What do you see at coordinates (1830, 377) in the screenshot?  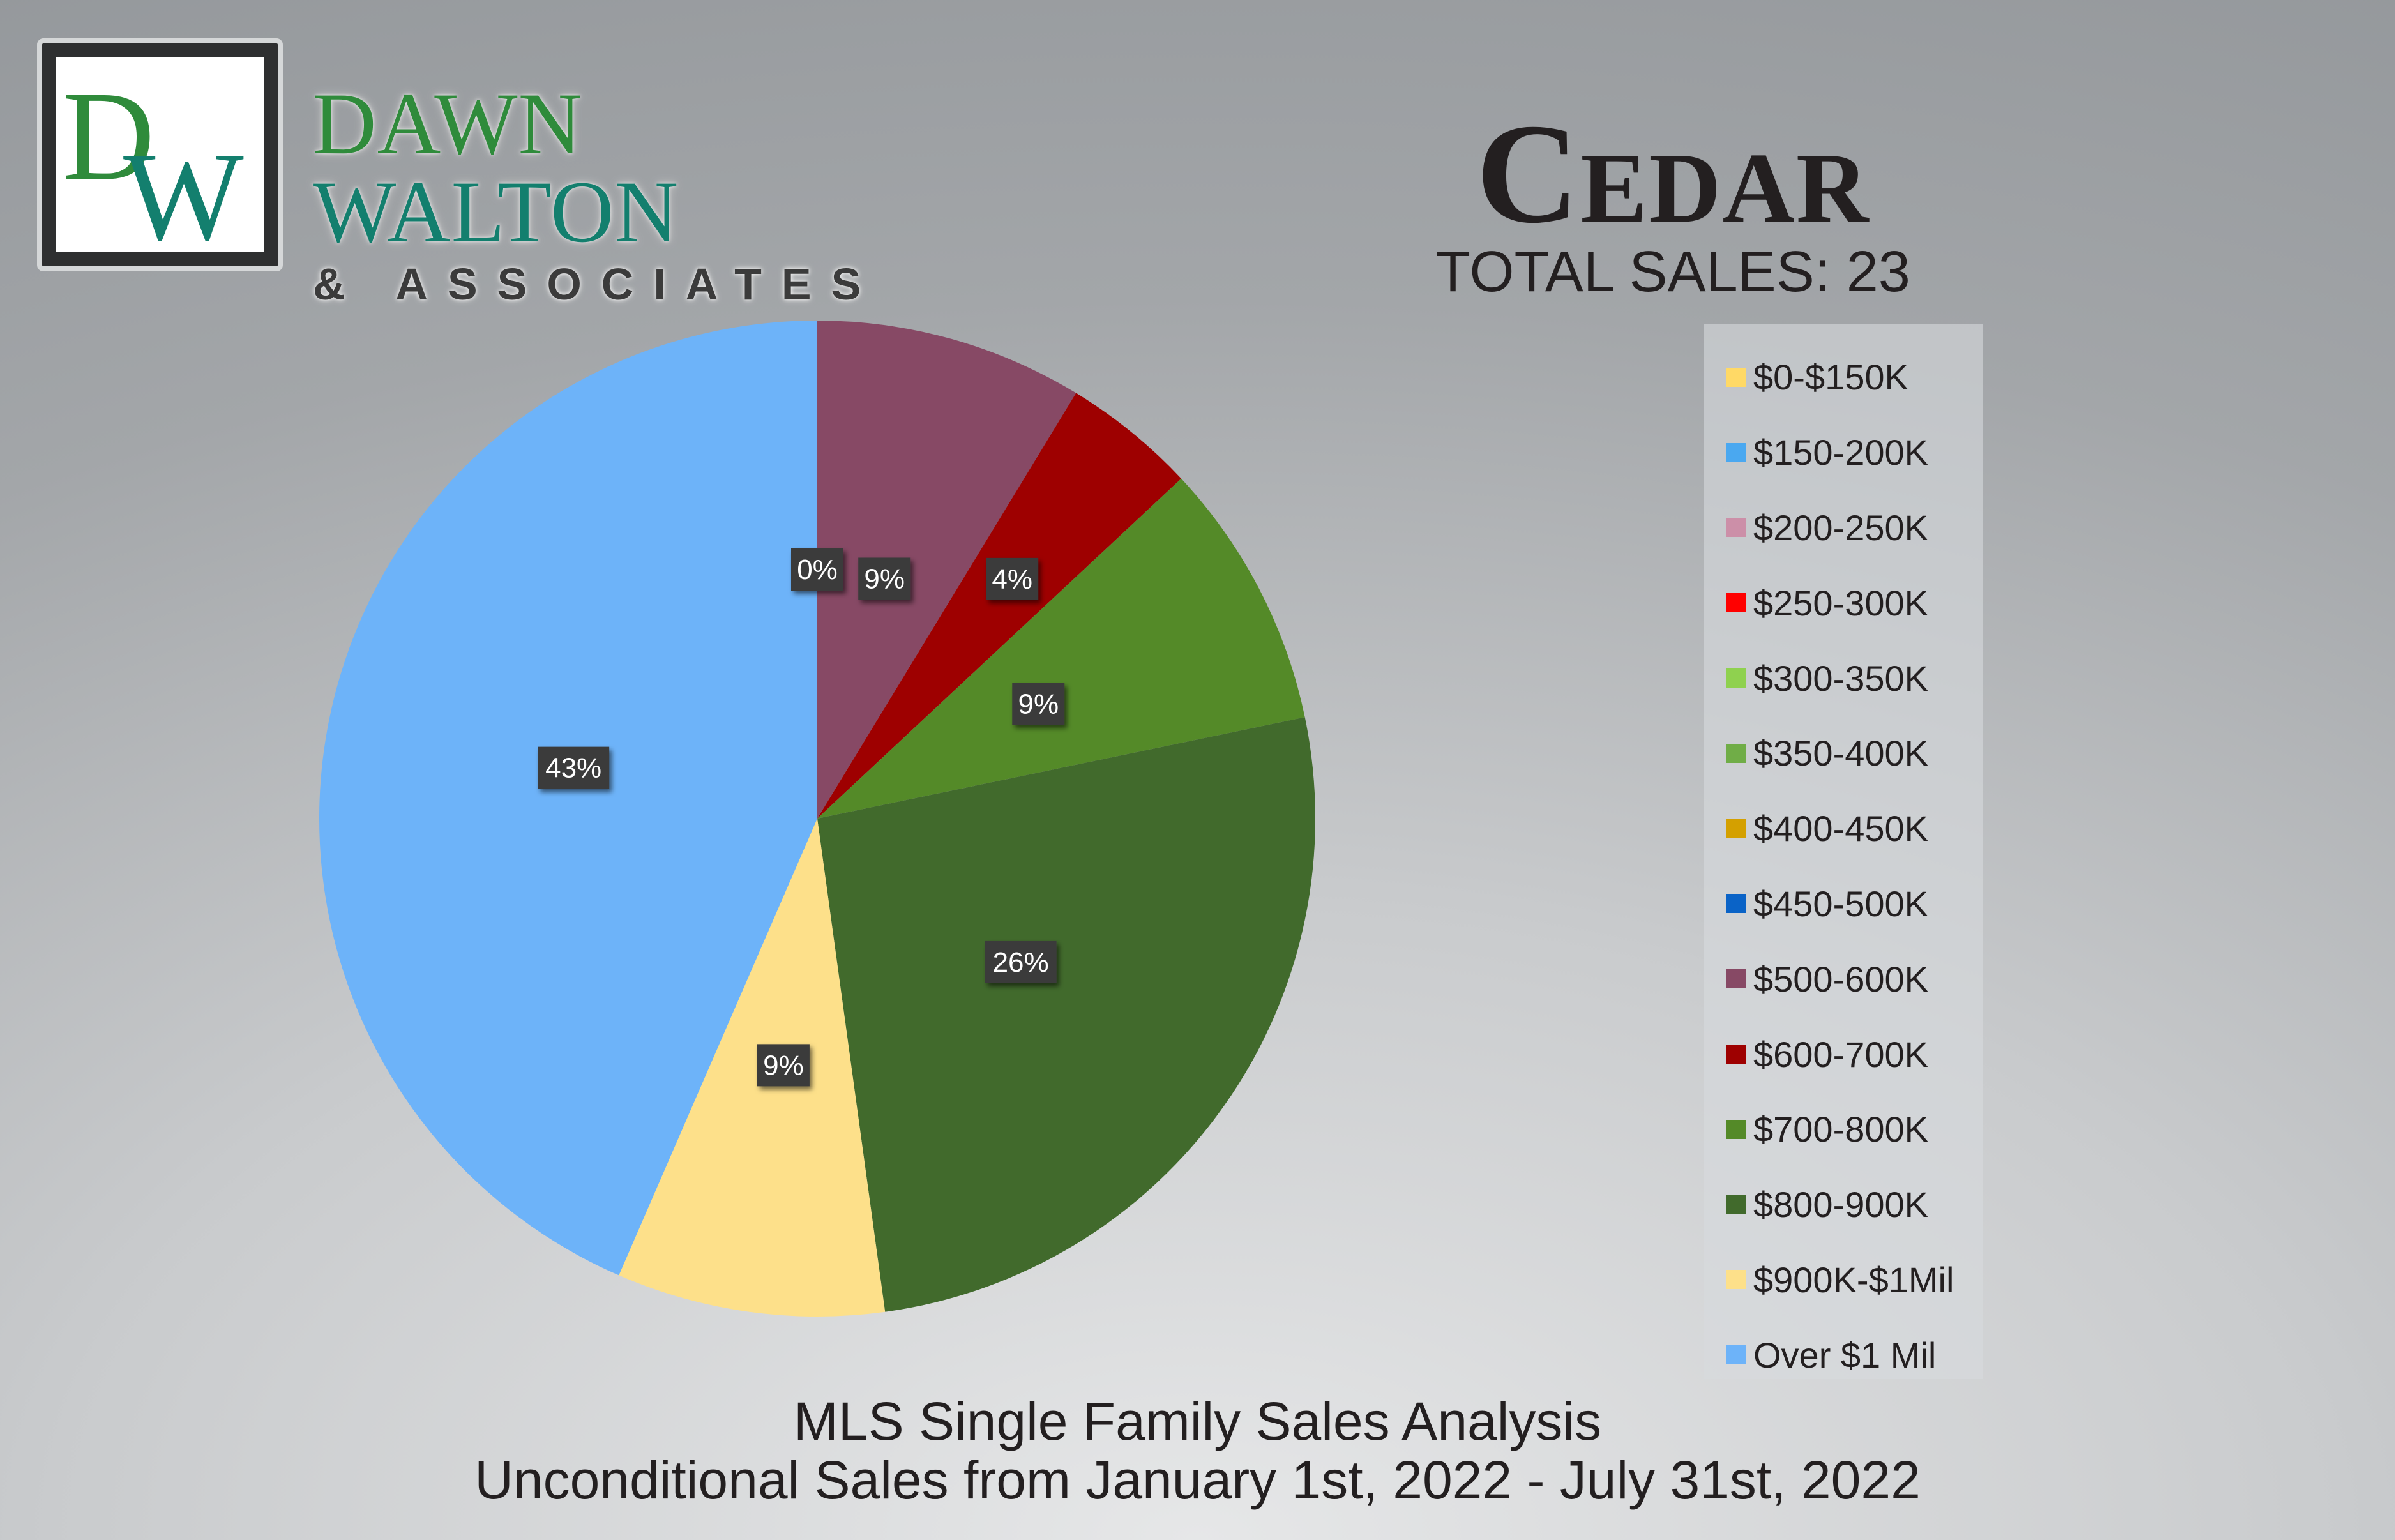 I see `legend-label: $0-$150K` at bounding box center [1830, 377].